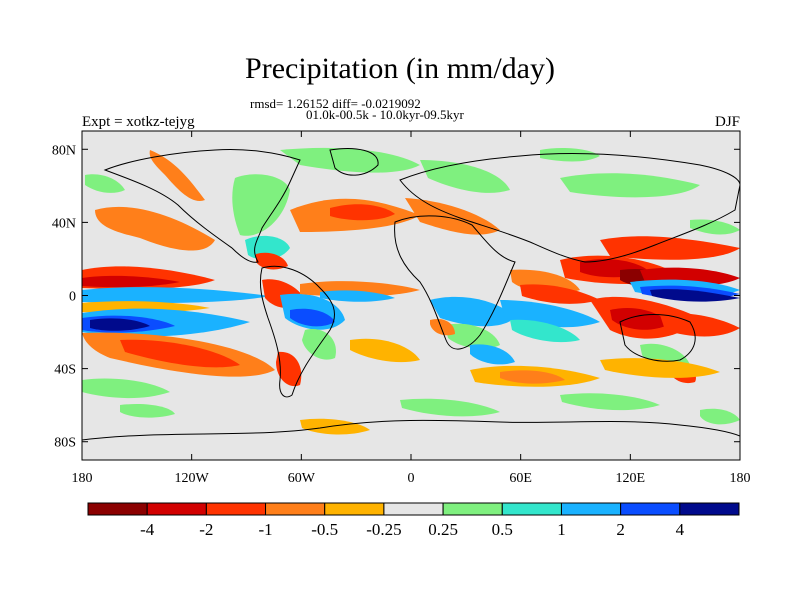 The image size is (800, 600). What do you see at coordinates (65, 370) in the screenshot?
I see `y-tick-label: 40S` at bounding box center [65, 370].